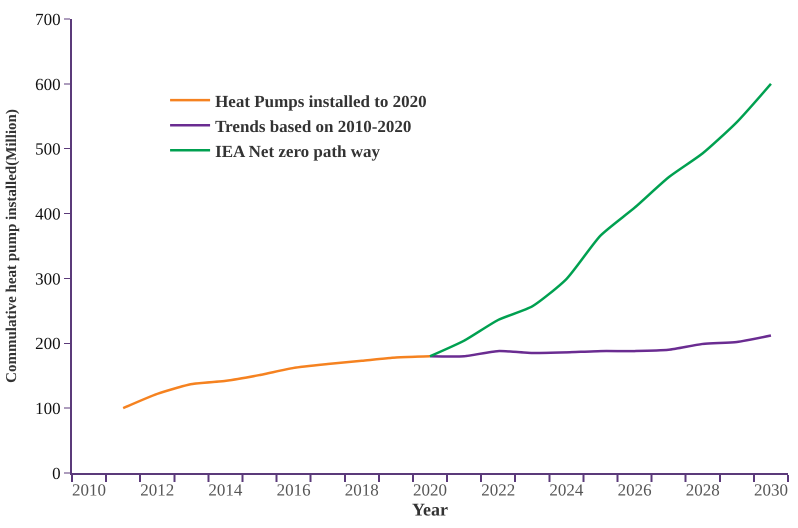 The image size is (798, 528). What do you see at coordinates (225, 490) in the screenshot?
I see `x-tick-label: 2014` at bounding box center [225, 490].